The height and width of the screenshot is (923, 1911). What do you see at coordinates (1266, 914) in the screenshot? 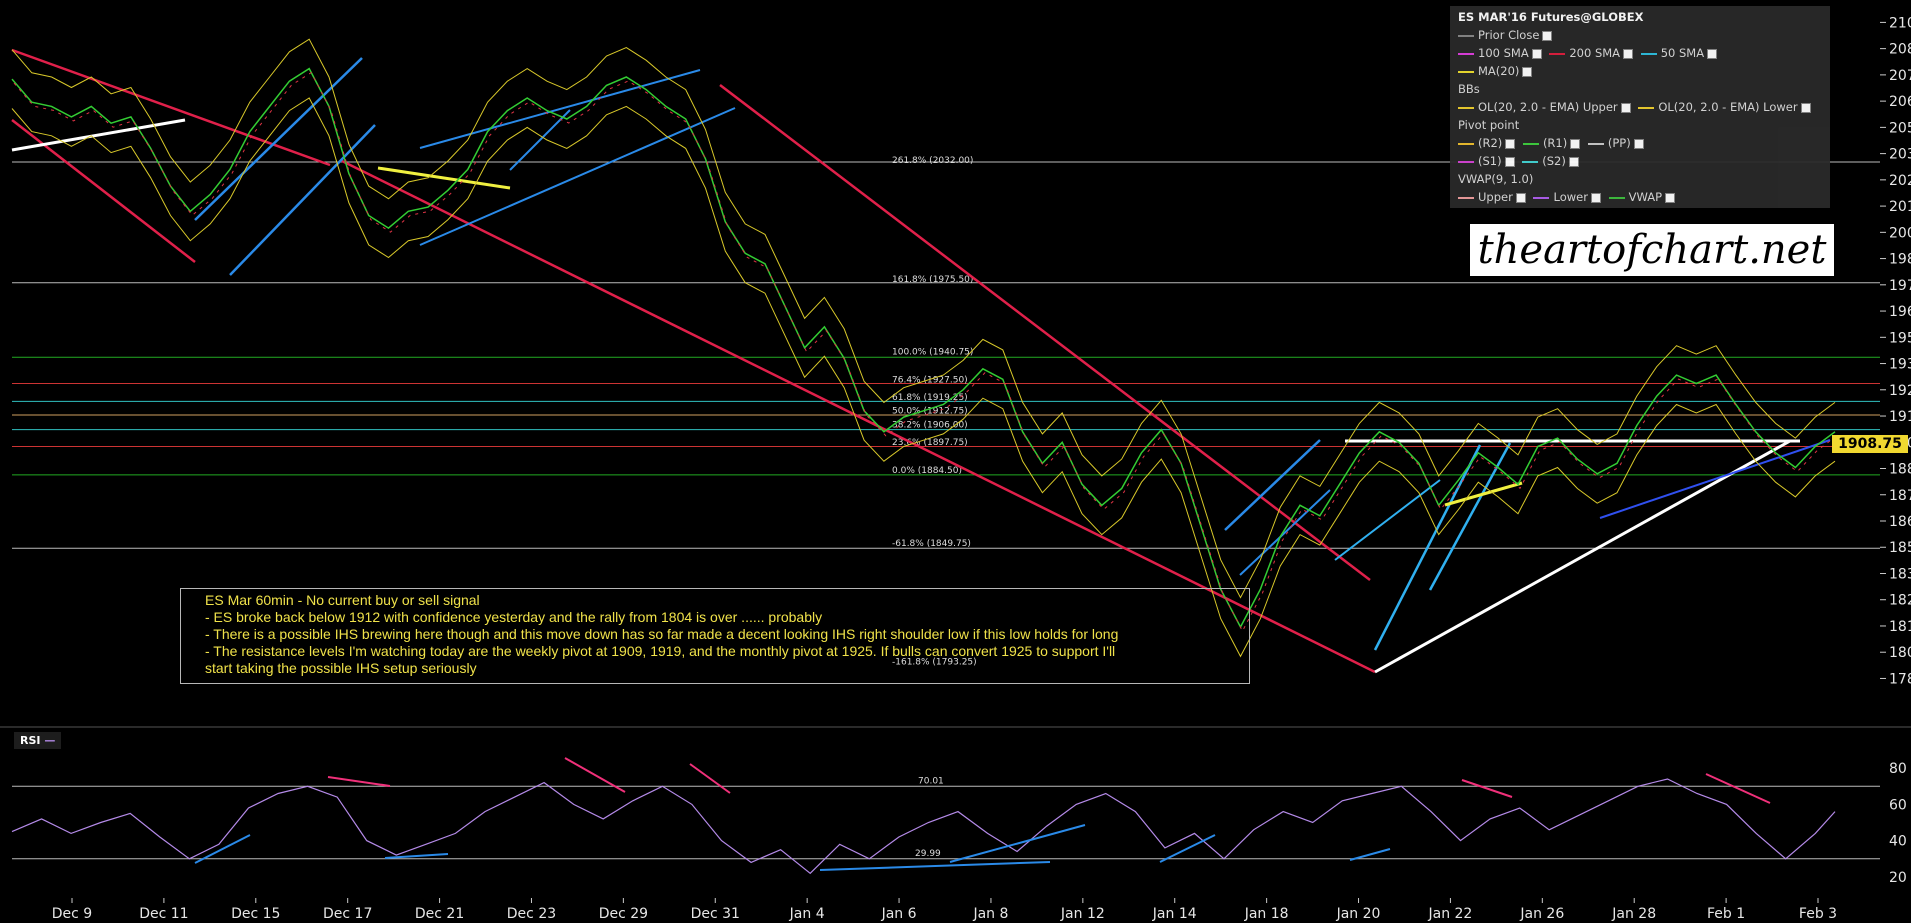
I see `x-tick-label: Jan 18` at bounding box center [1266, 914].